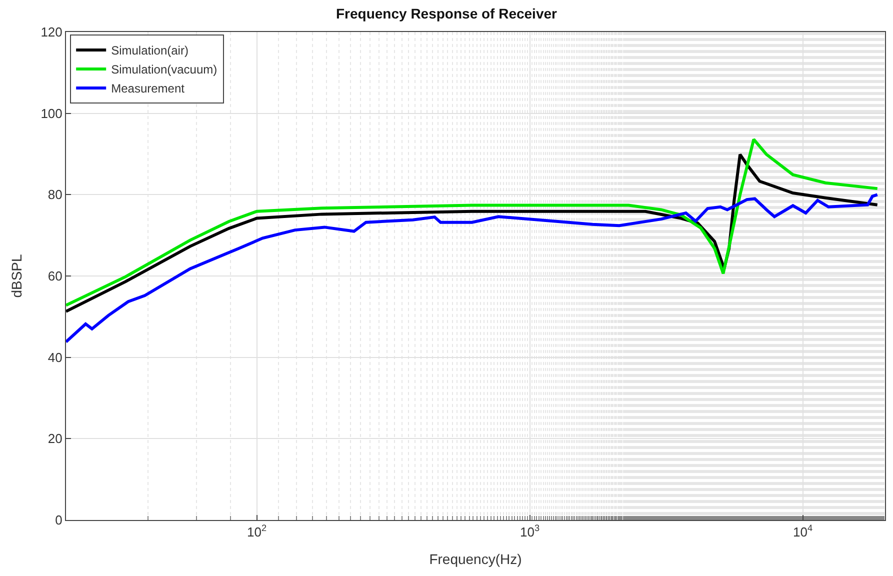 The height and width of the screenshot is (576, 893). Describe the element at coordinates (149, 51) in the screenshot. I see `legend-label: Simulation(air)` at that location.